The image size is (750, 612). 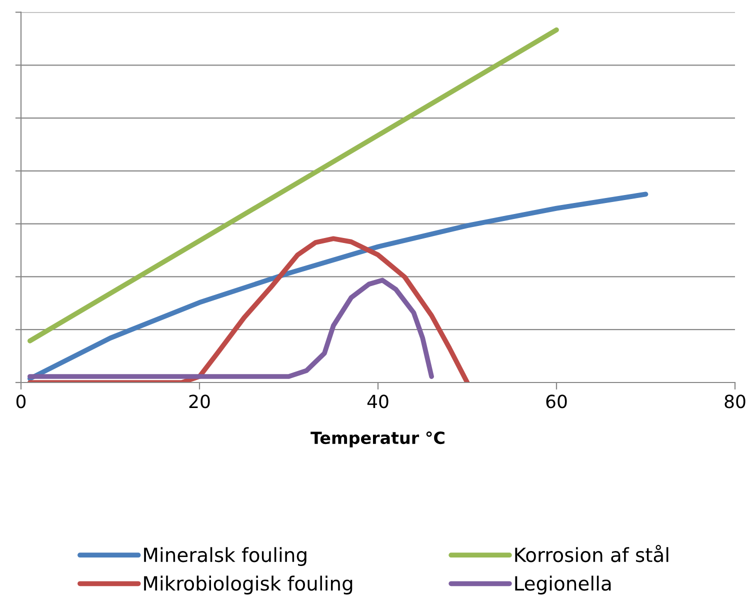 I want to click on x-tick-label: 40, so click(x=377, y=401).